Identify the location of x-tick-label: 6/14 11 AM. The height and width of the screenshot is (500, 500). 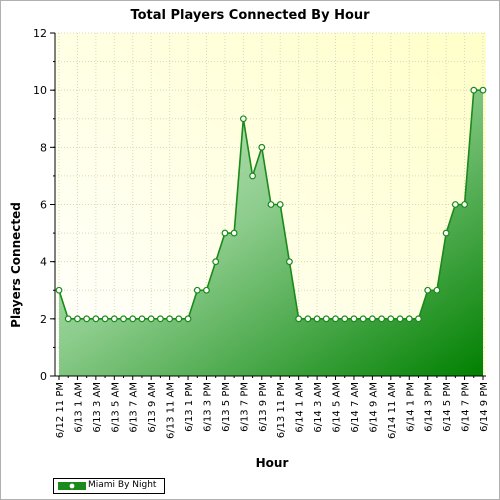
(392, 410).